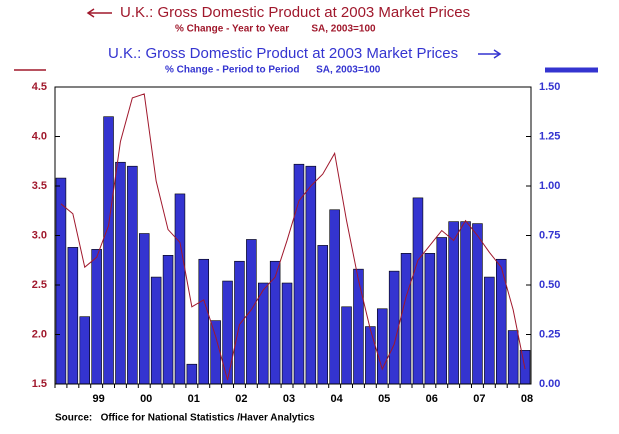 This screenshot has width=619, height=434. I want to click on bar-subtitle: % Change - Period to Period SA, 2003=100, so click(273, 70).